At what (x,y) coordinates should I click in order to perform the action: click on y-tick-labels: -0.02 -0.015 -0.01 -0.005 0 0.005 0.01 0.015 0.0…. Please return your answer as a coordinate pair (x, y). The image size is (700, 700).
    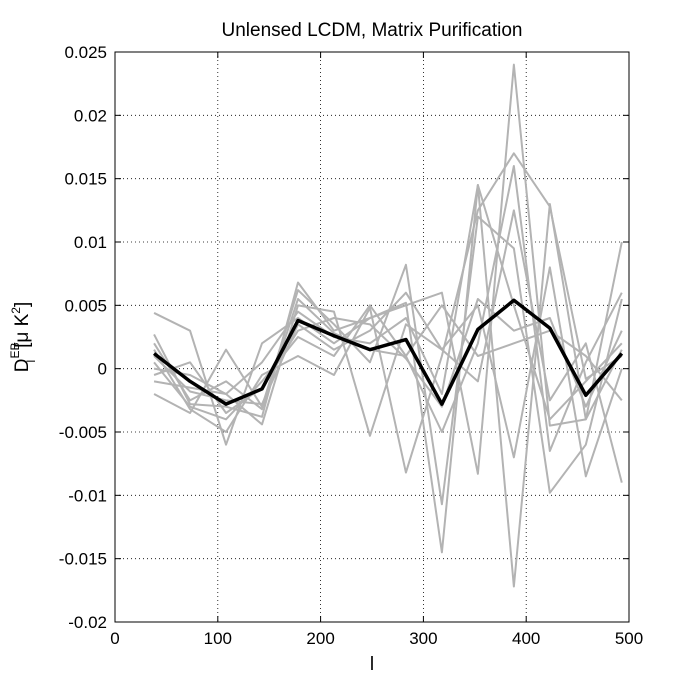
    Looking at the image, I should click on (83, 337).